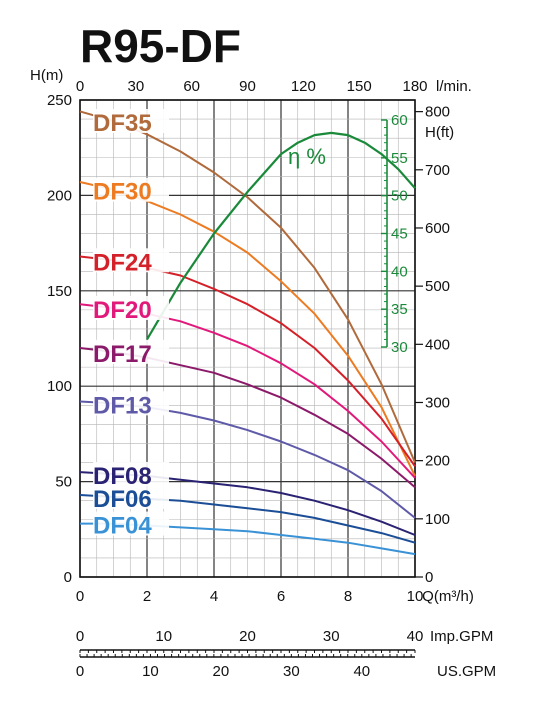 This screenshot has width=550, height=711. What do you see at coordinates (80, 86) in the screenshot?
I see `x-tick-label-lmin: 0` at bounding box center [80, 86].